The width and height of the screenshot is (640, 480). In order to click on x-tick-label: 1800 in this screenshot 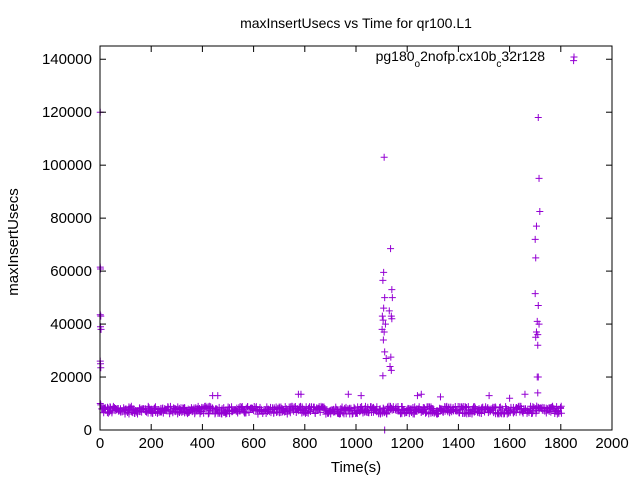, I will do `click(560, 443)`.